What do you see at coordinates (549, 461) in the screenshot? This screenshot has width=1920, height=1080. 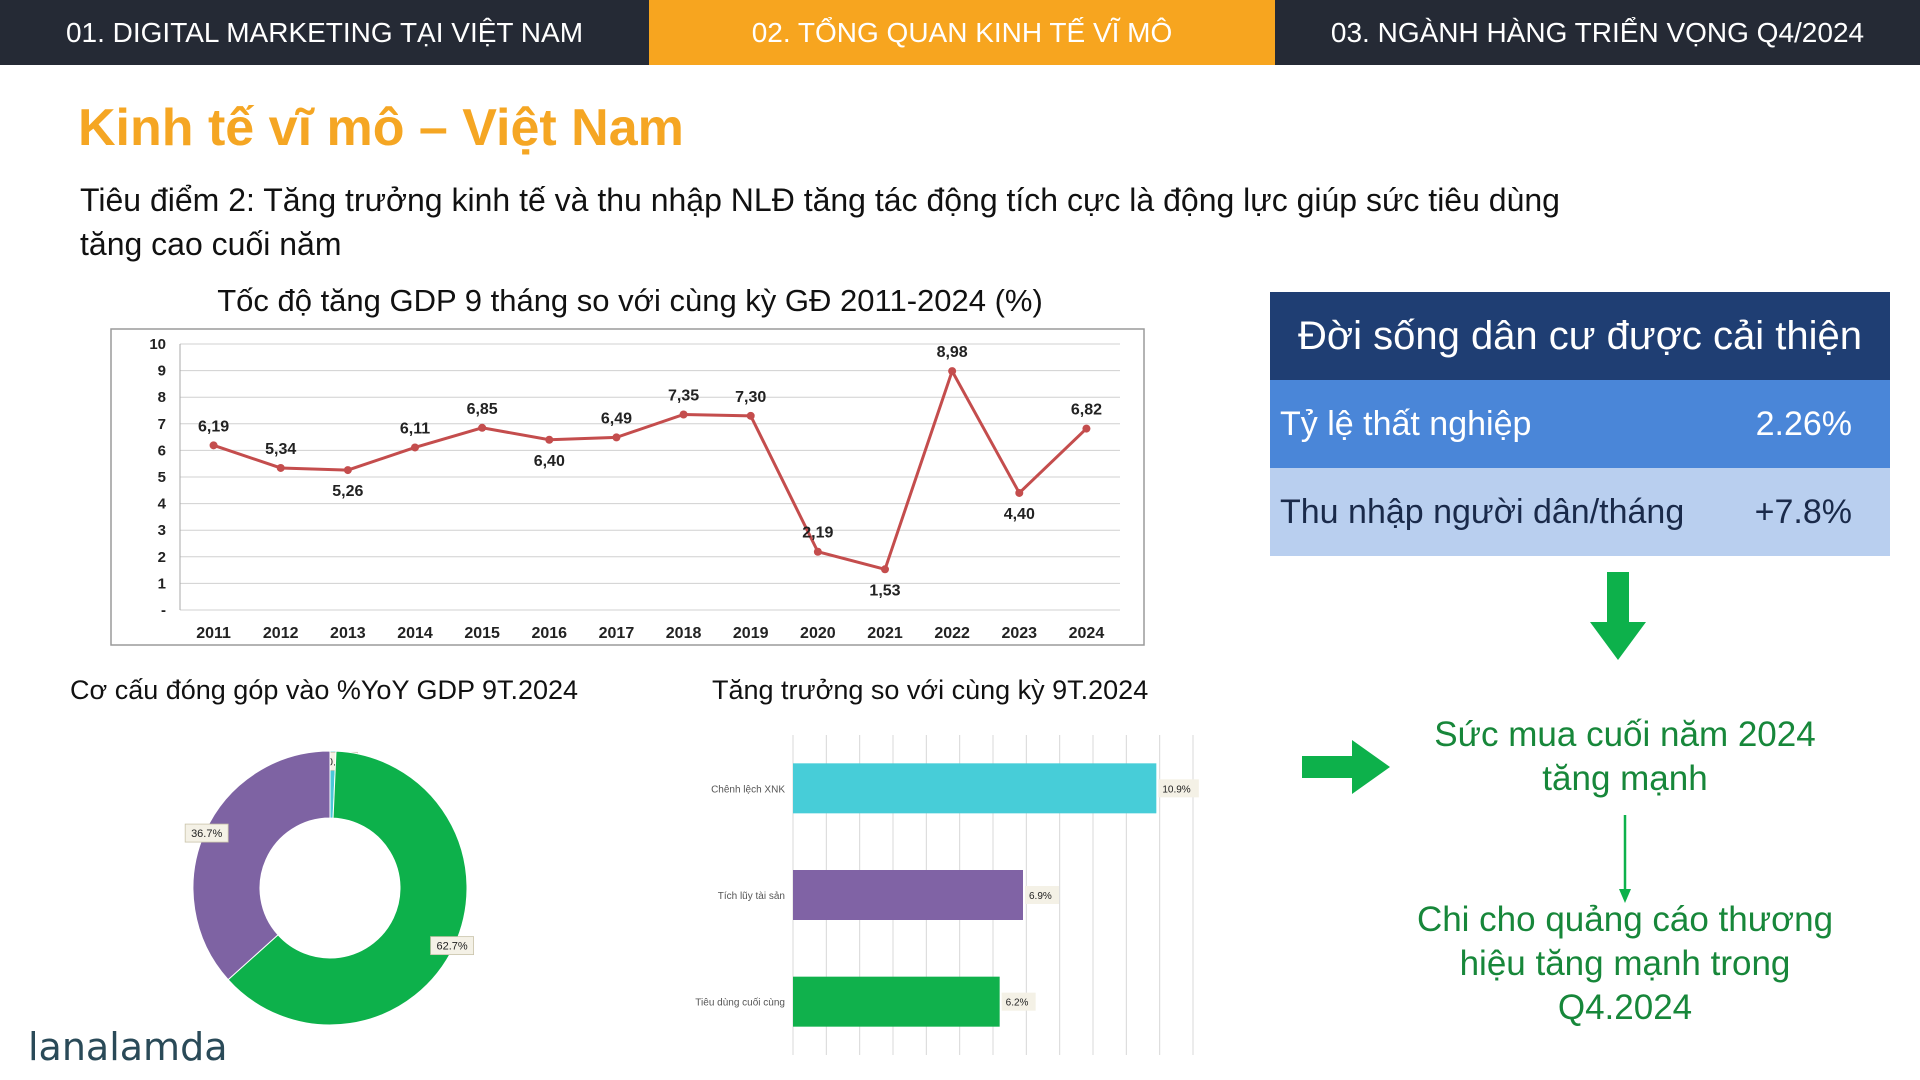 I see `gdp-data-label: 6,40` at bounding box center [549, 461].